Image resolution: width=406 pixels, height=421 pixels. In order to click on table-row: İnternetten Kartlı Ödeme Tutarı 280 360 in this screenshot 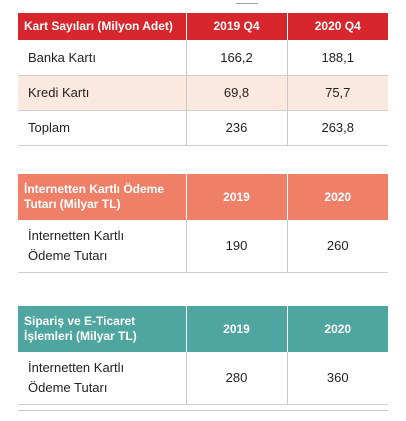, I will do `click(203, 378)`.